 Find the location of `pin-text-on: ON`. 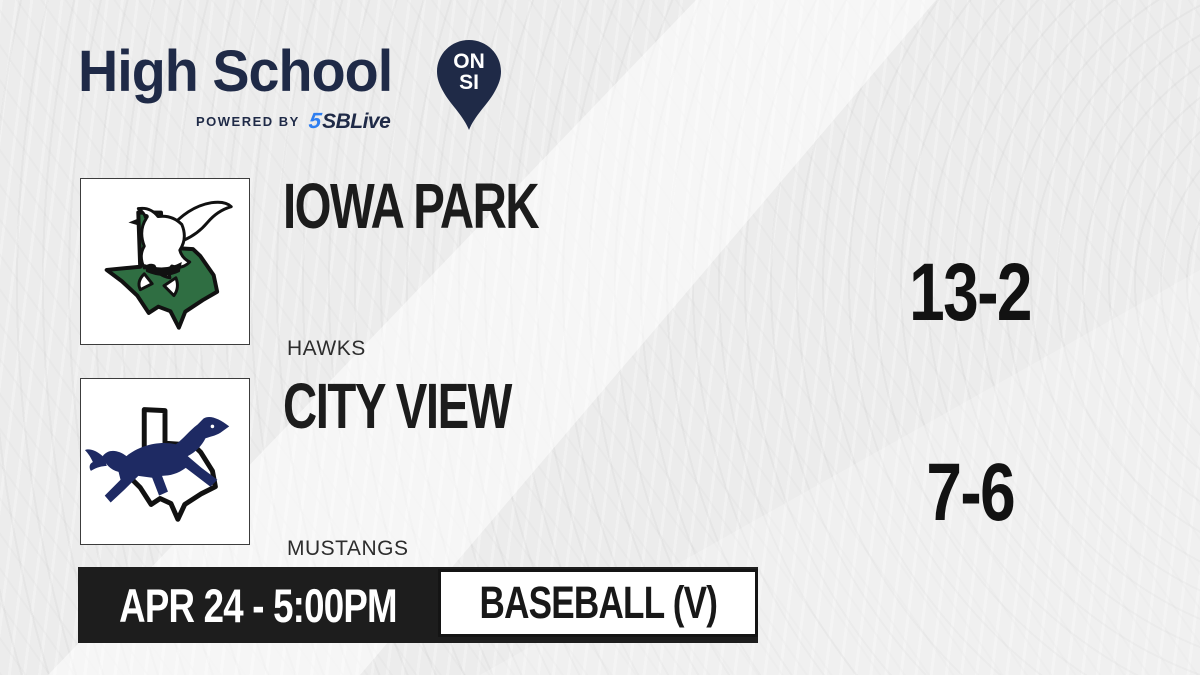

pin-text-on: ON is located at coordinates (469, 61).